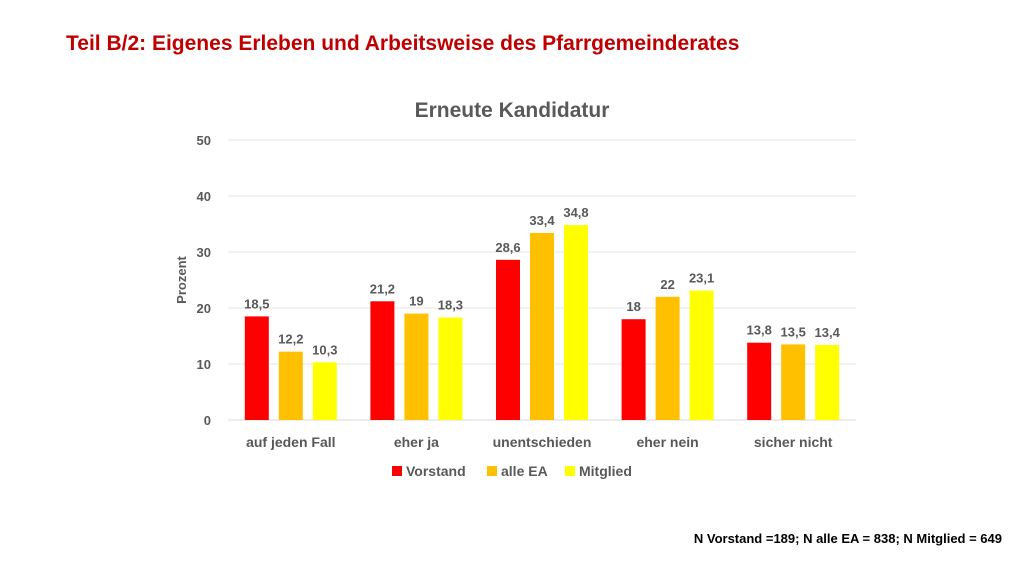 Image resolution: width=1024 pixels, height=576 pixels. Describe the element at coordinates (667, 284) in the screenshot. I see `data-label: 22` at that location.